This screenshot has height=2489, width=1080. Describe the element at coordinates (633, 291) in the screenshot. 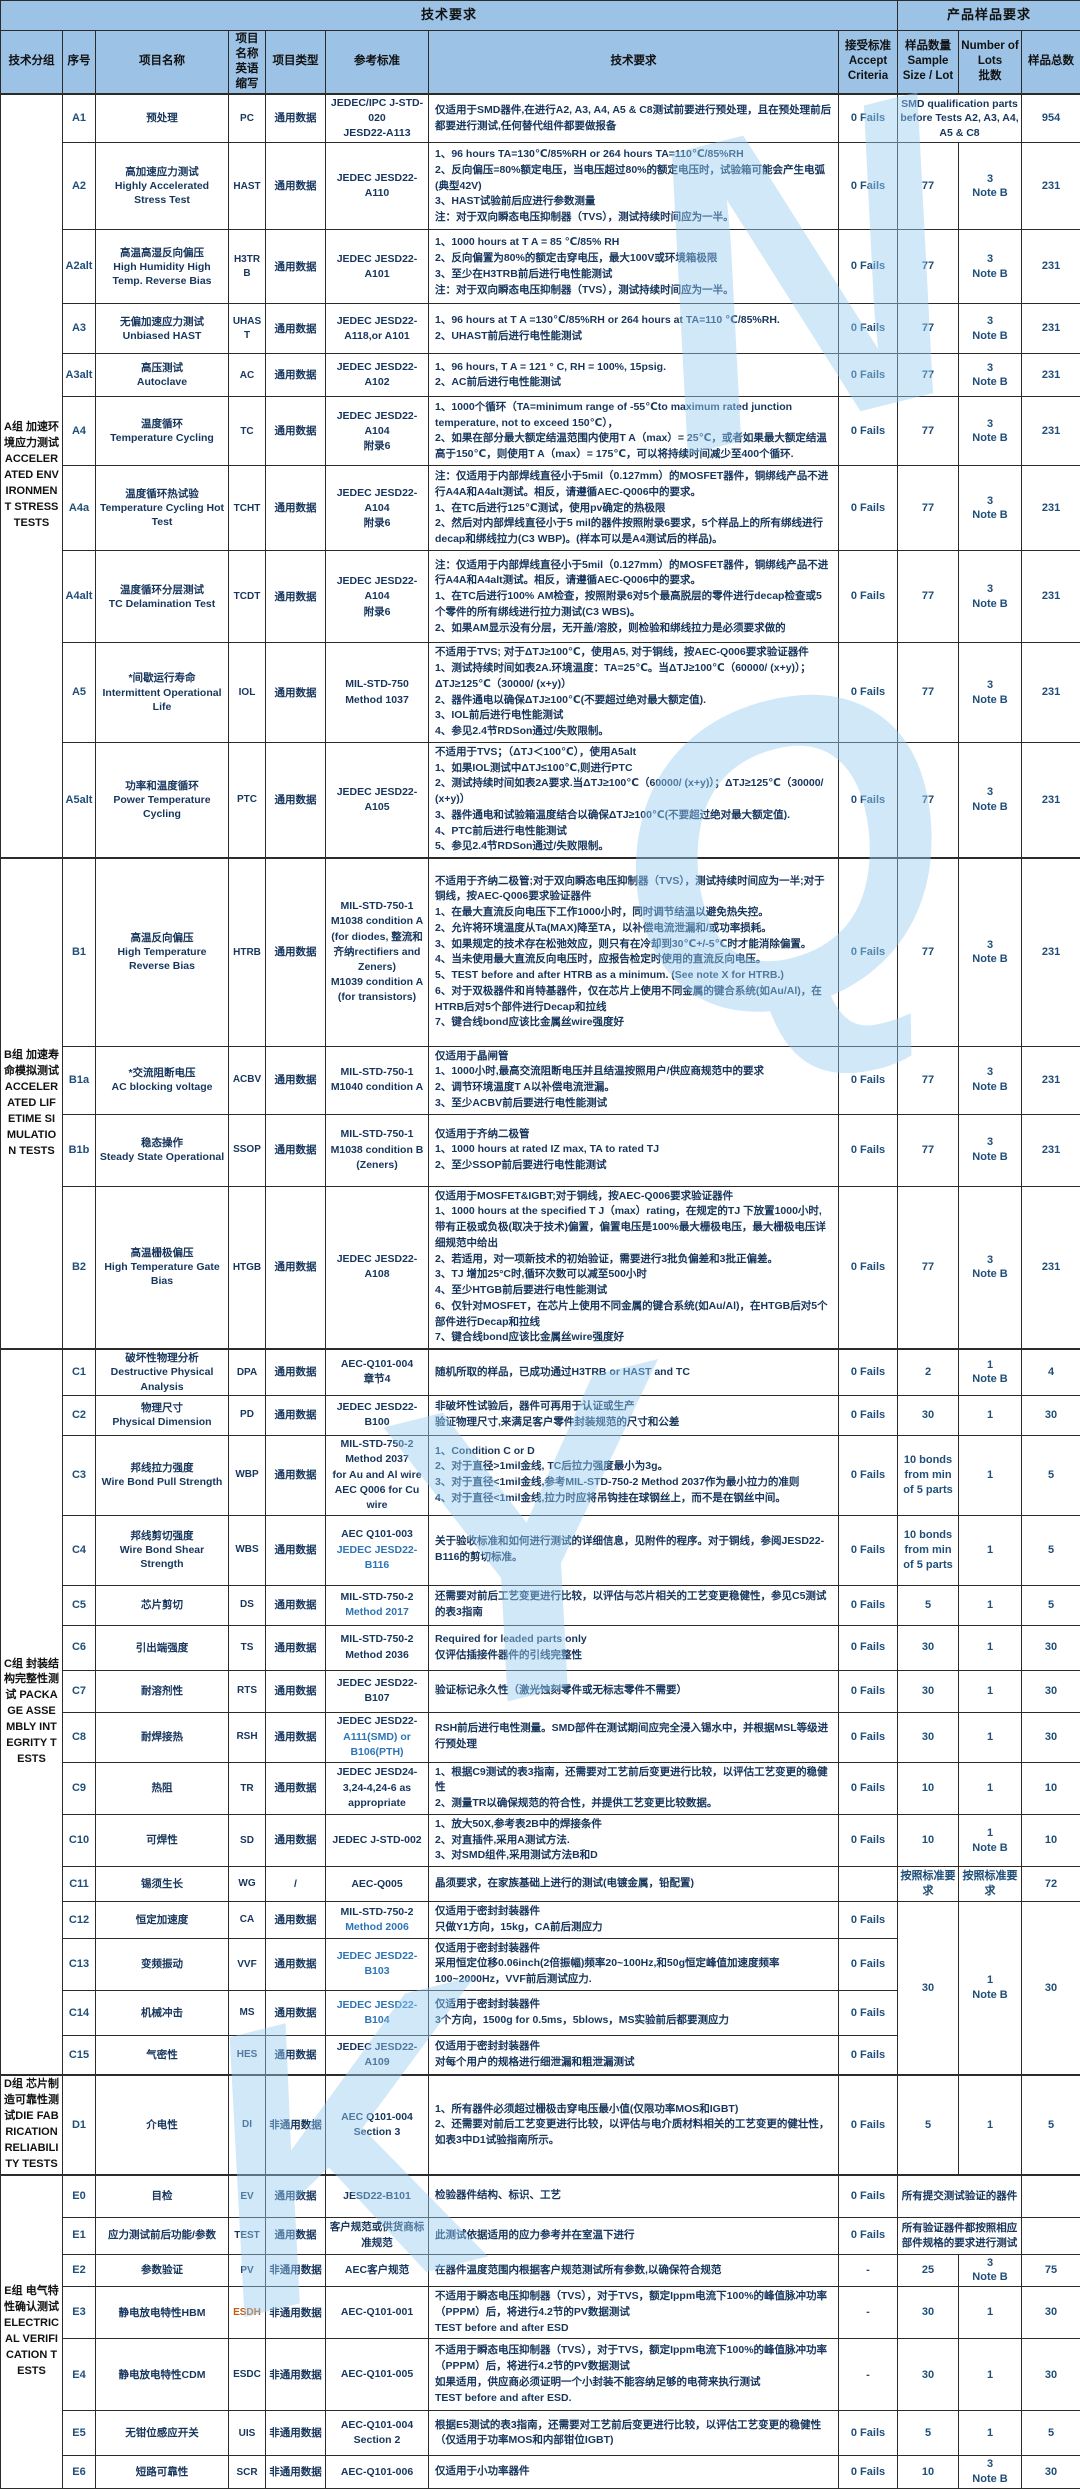

I see `tech-requirement-line: 注：对于双向瞬态电压抑制器（TVS），测试持续时间应为一半。` at that location.